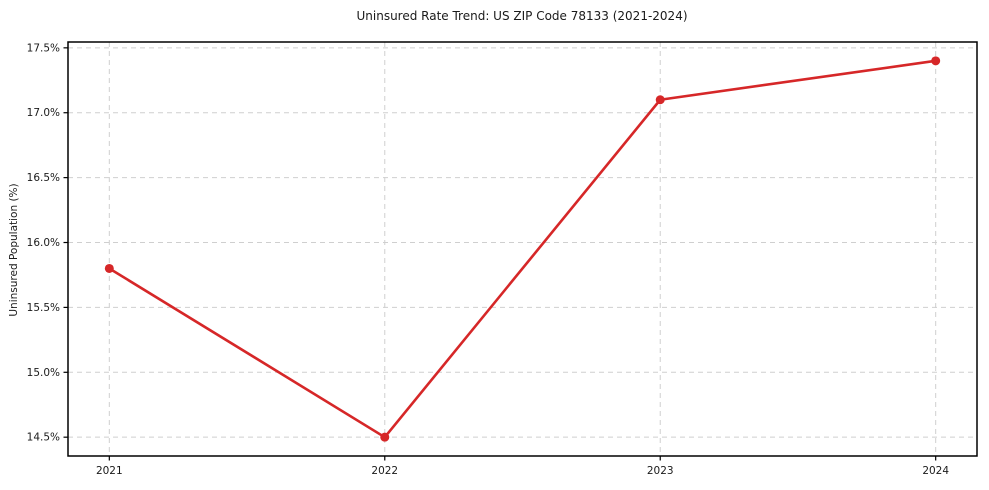 The width and height of the screenshot is (989, 490). What do you see at coordinates (43, 373) in the screenshot?
I see `y-tick-label: 15.0%` at bounding box center [43, 373].